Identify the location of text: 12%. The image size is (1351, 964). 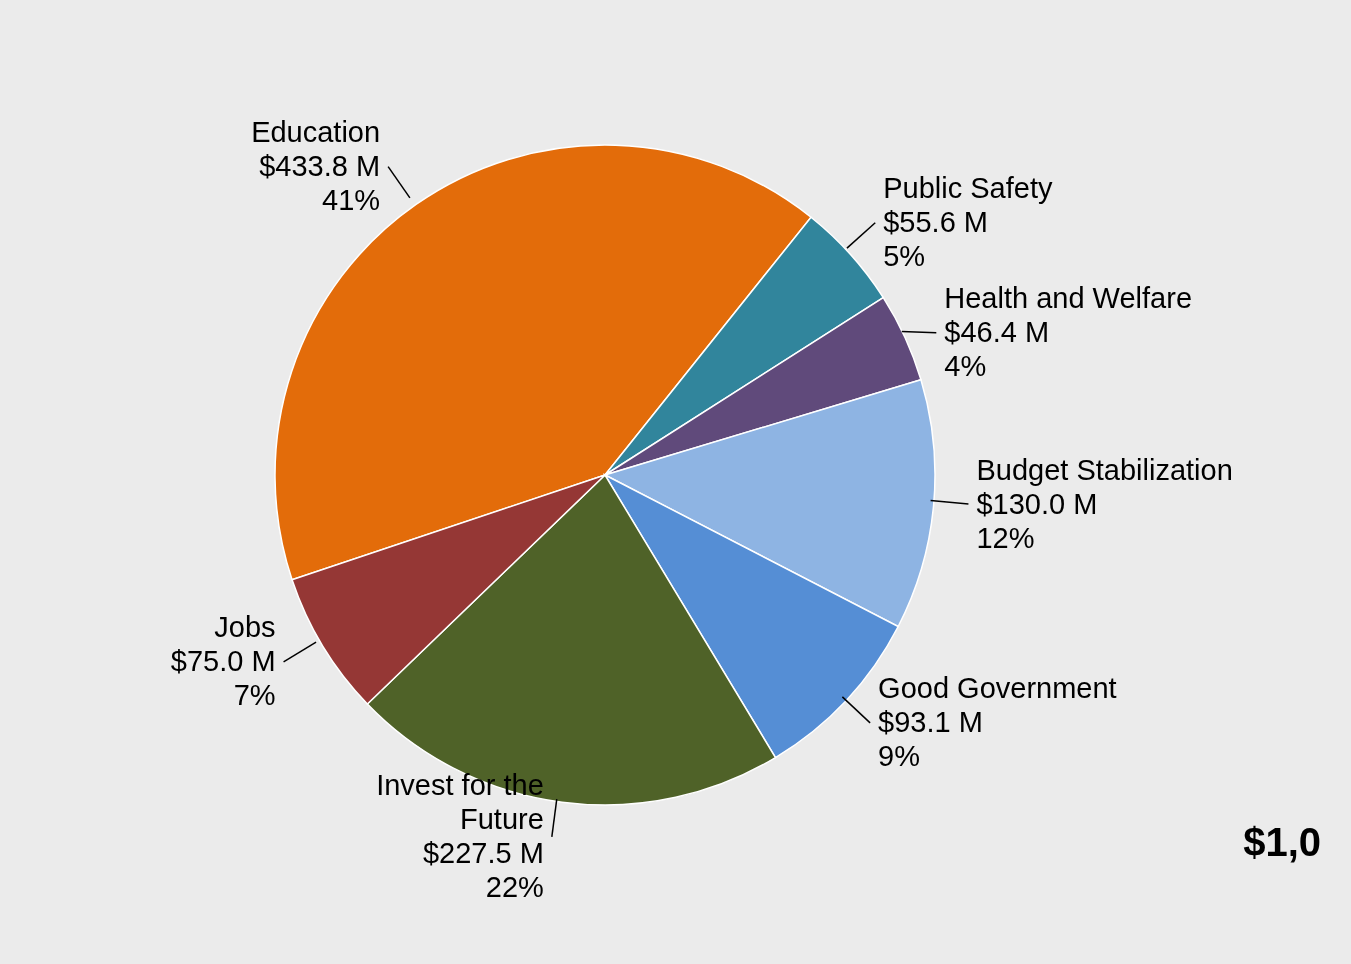
(1005, 537).